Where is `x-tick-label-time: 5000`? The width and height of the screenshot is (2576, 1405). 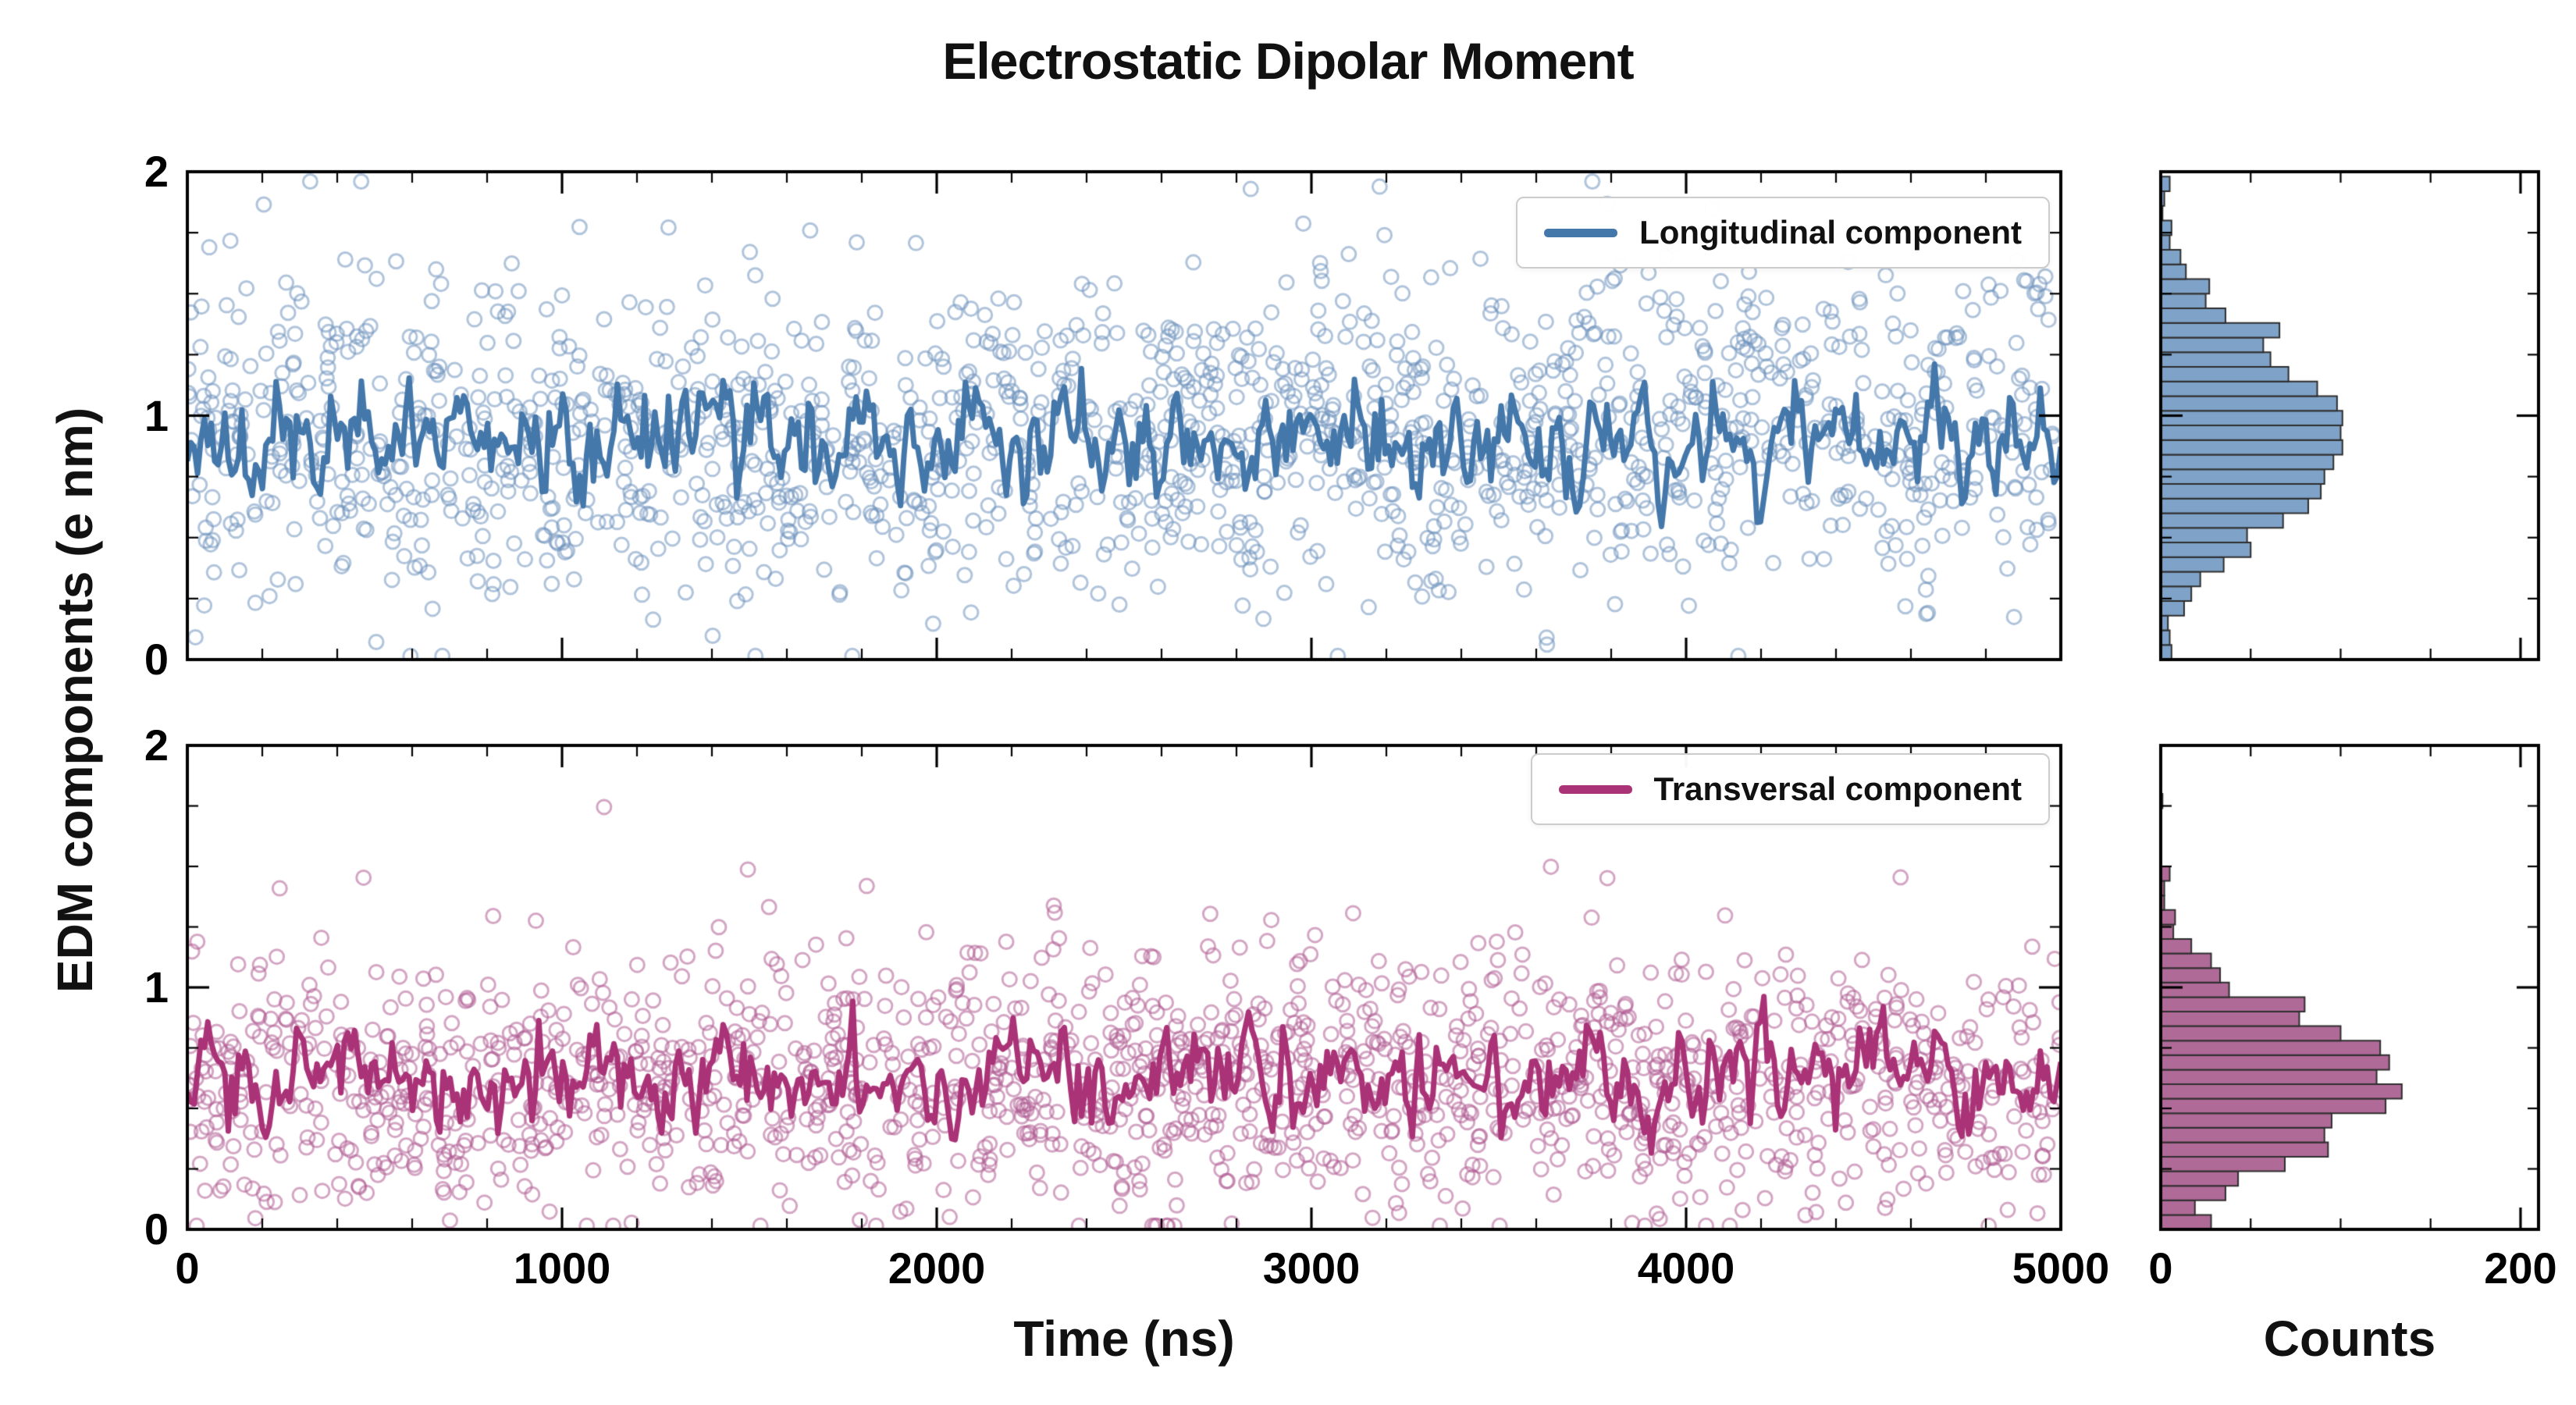
x-tick-label-time: 5000 is located at coordinates (2061, 1268).